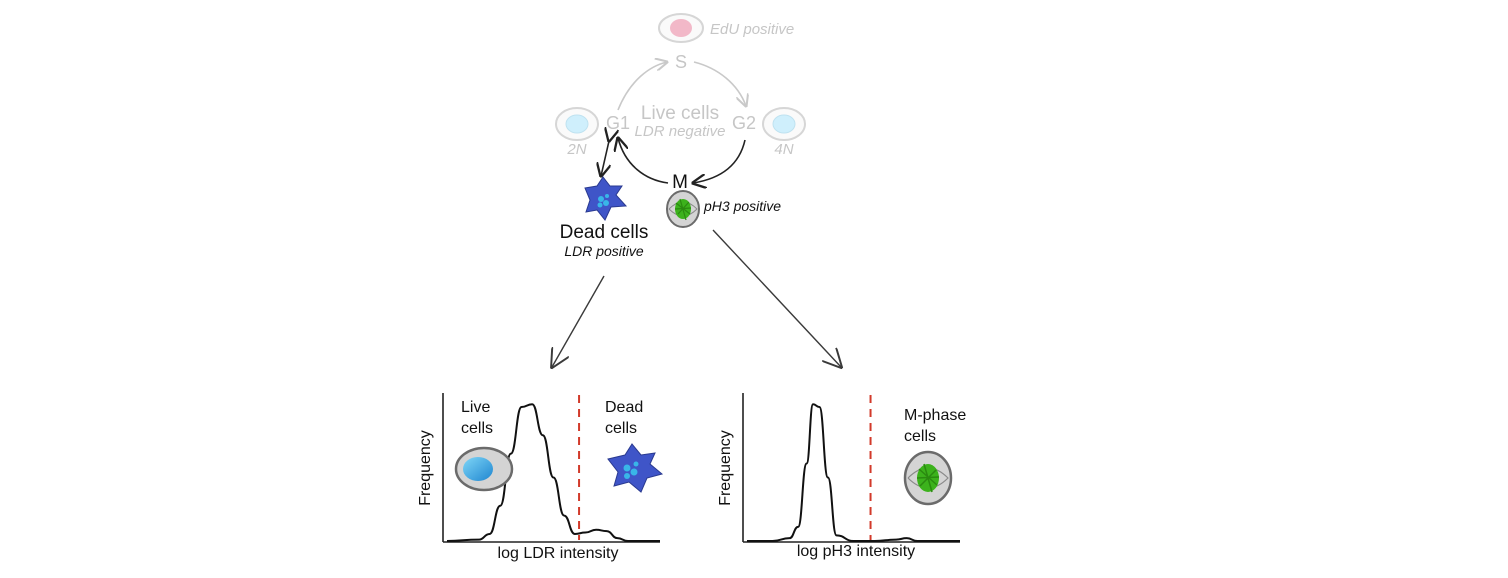 The width and height of the screenshot is (1508, 578). Describe the element at coordinates (856, 551) in the screenshot. I see `ph3-x-label: log pH3 intensity` at that location.